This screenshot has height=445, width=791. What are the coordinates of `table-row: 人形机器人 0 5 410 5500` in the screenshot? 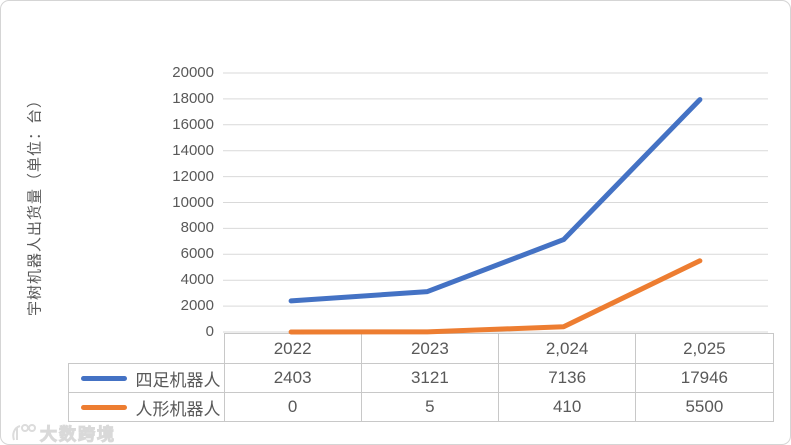 It's located at (421, 407).